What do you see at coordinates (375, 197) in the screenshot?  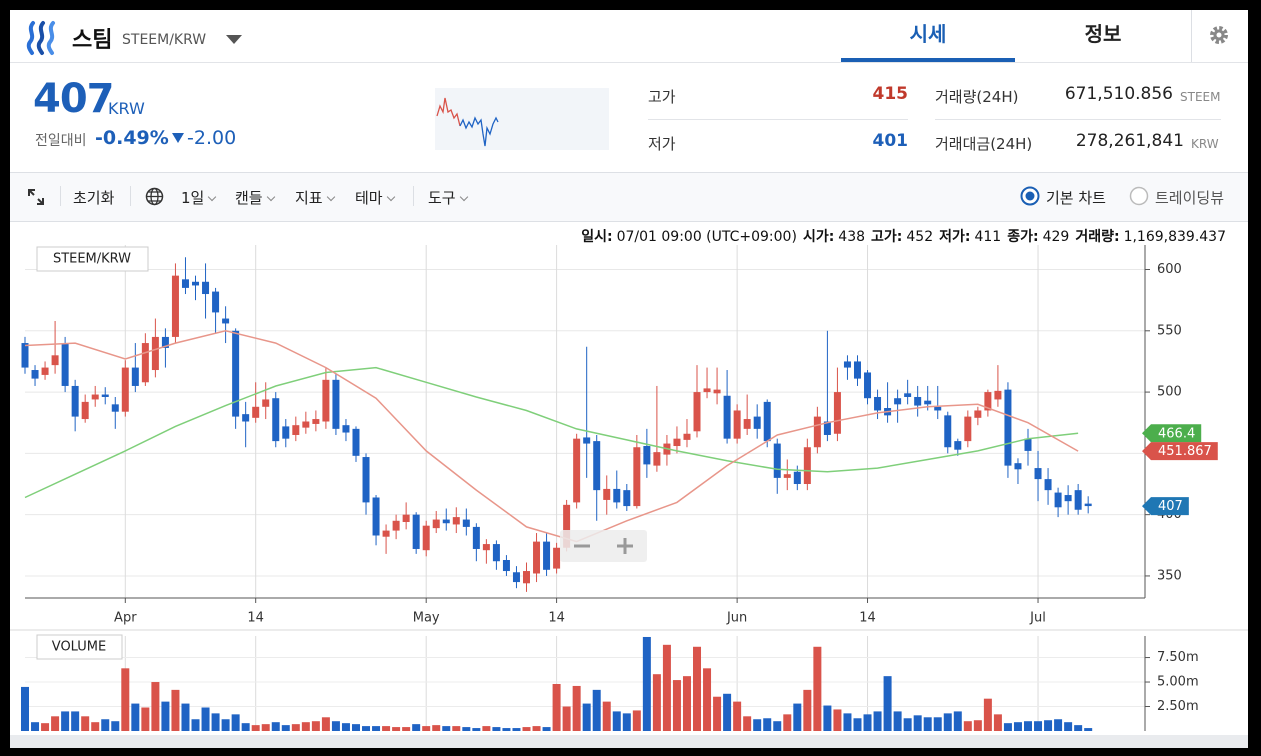 I see `theme-menu: 테마` at bounding box center [375, 197].